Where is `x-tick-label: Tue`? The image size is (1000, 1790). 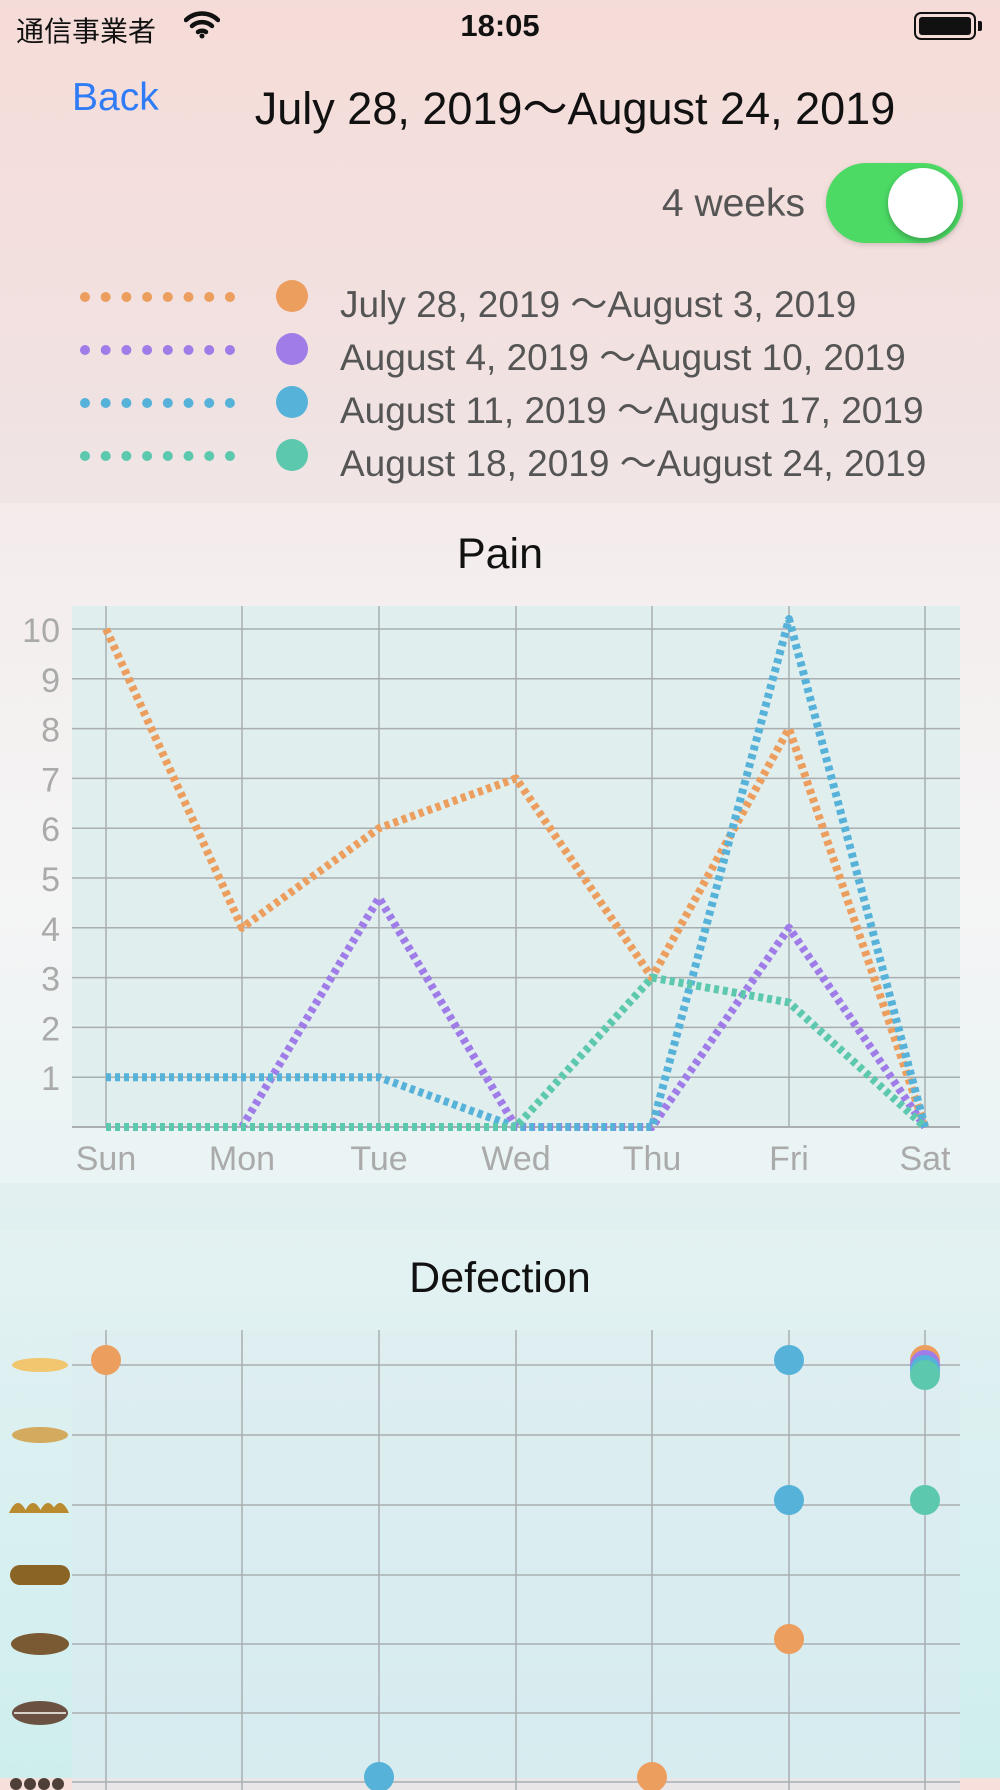
x-tick-label: Tue is located at coordinates (378, 1159).